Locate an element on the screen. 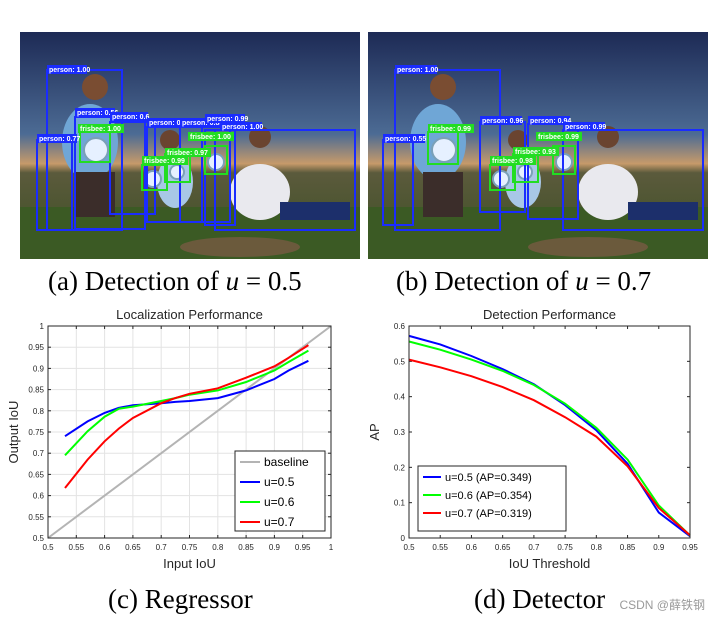  caption-b-suffix: = 0.7 is located at coordinates (620, 281).